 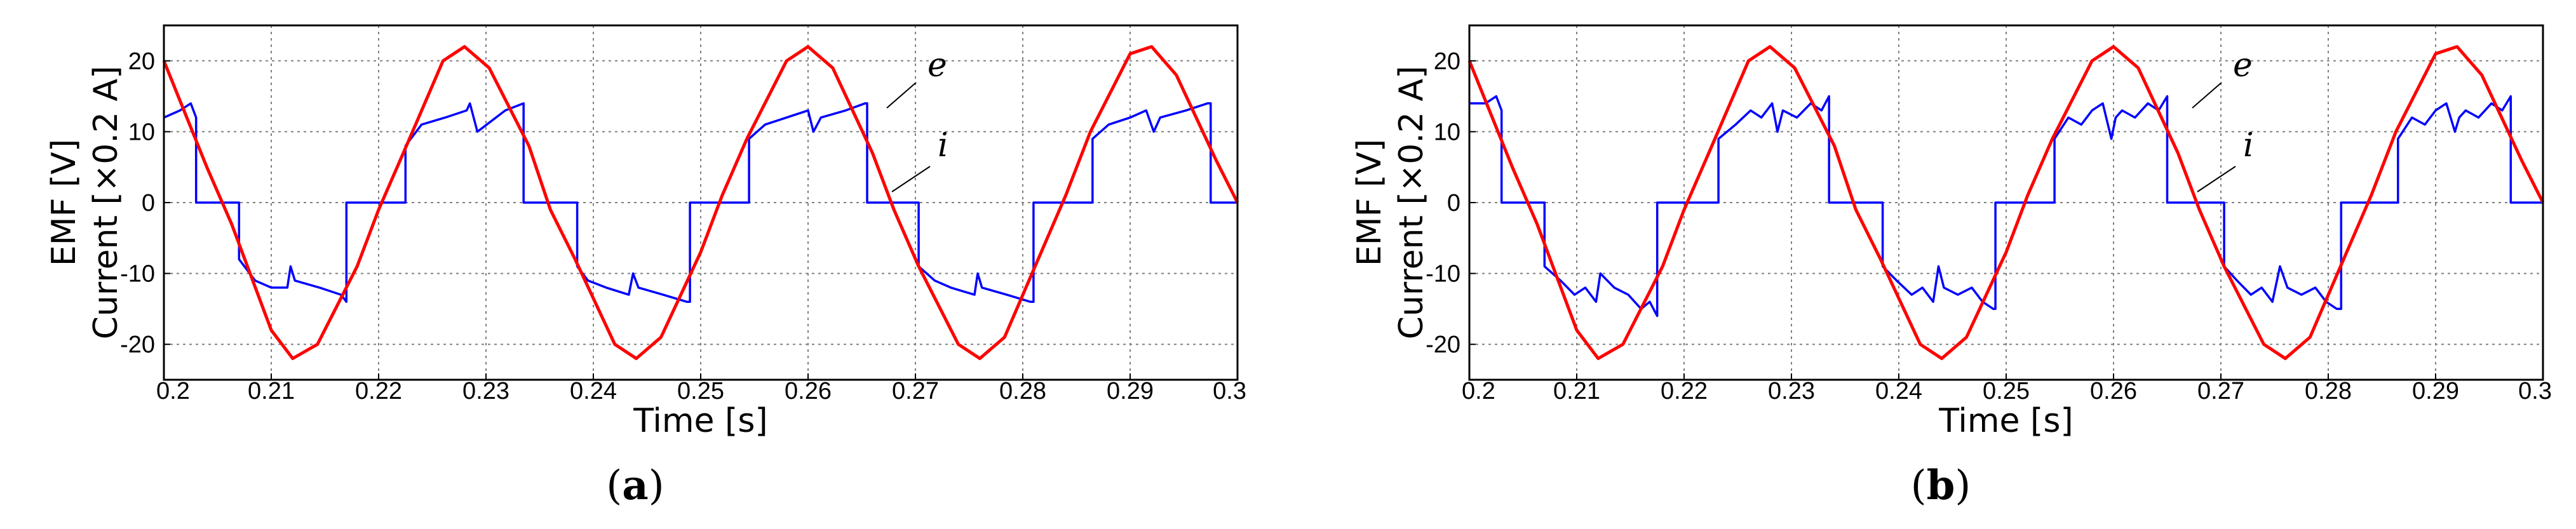 What do you see at coordinates (2005, 421) in the screenshot?
I see `chart-b-x-axis-title: Time [s]` at bounding box center [2005, 421].